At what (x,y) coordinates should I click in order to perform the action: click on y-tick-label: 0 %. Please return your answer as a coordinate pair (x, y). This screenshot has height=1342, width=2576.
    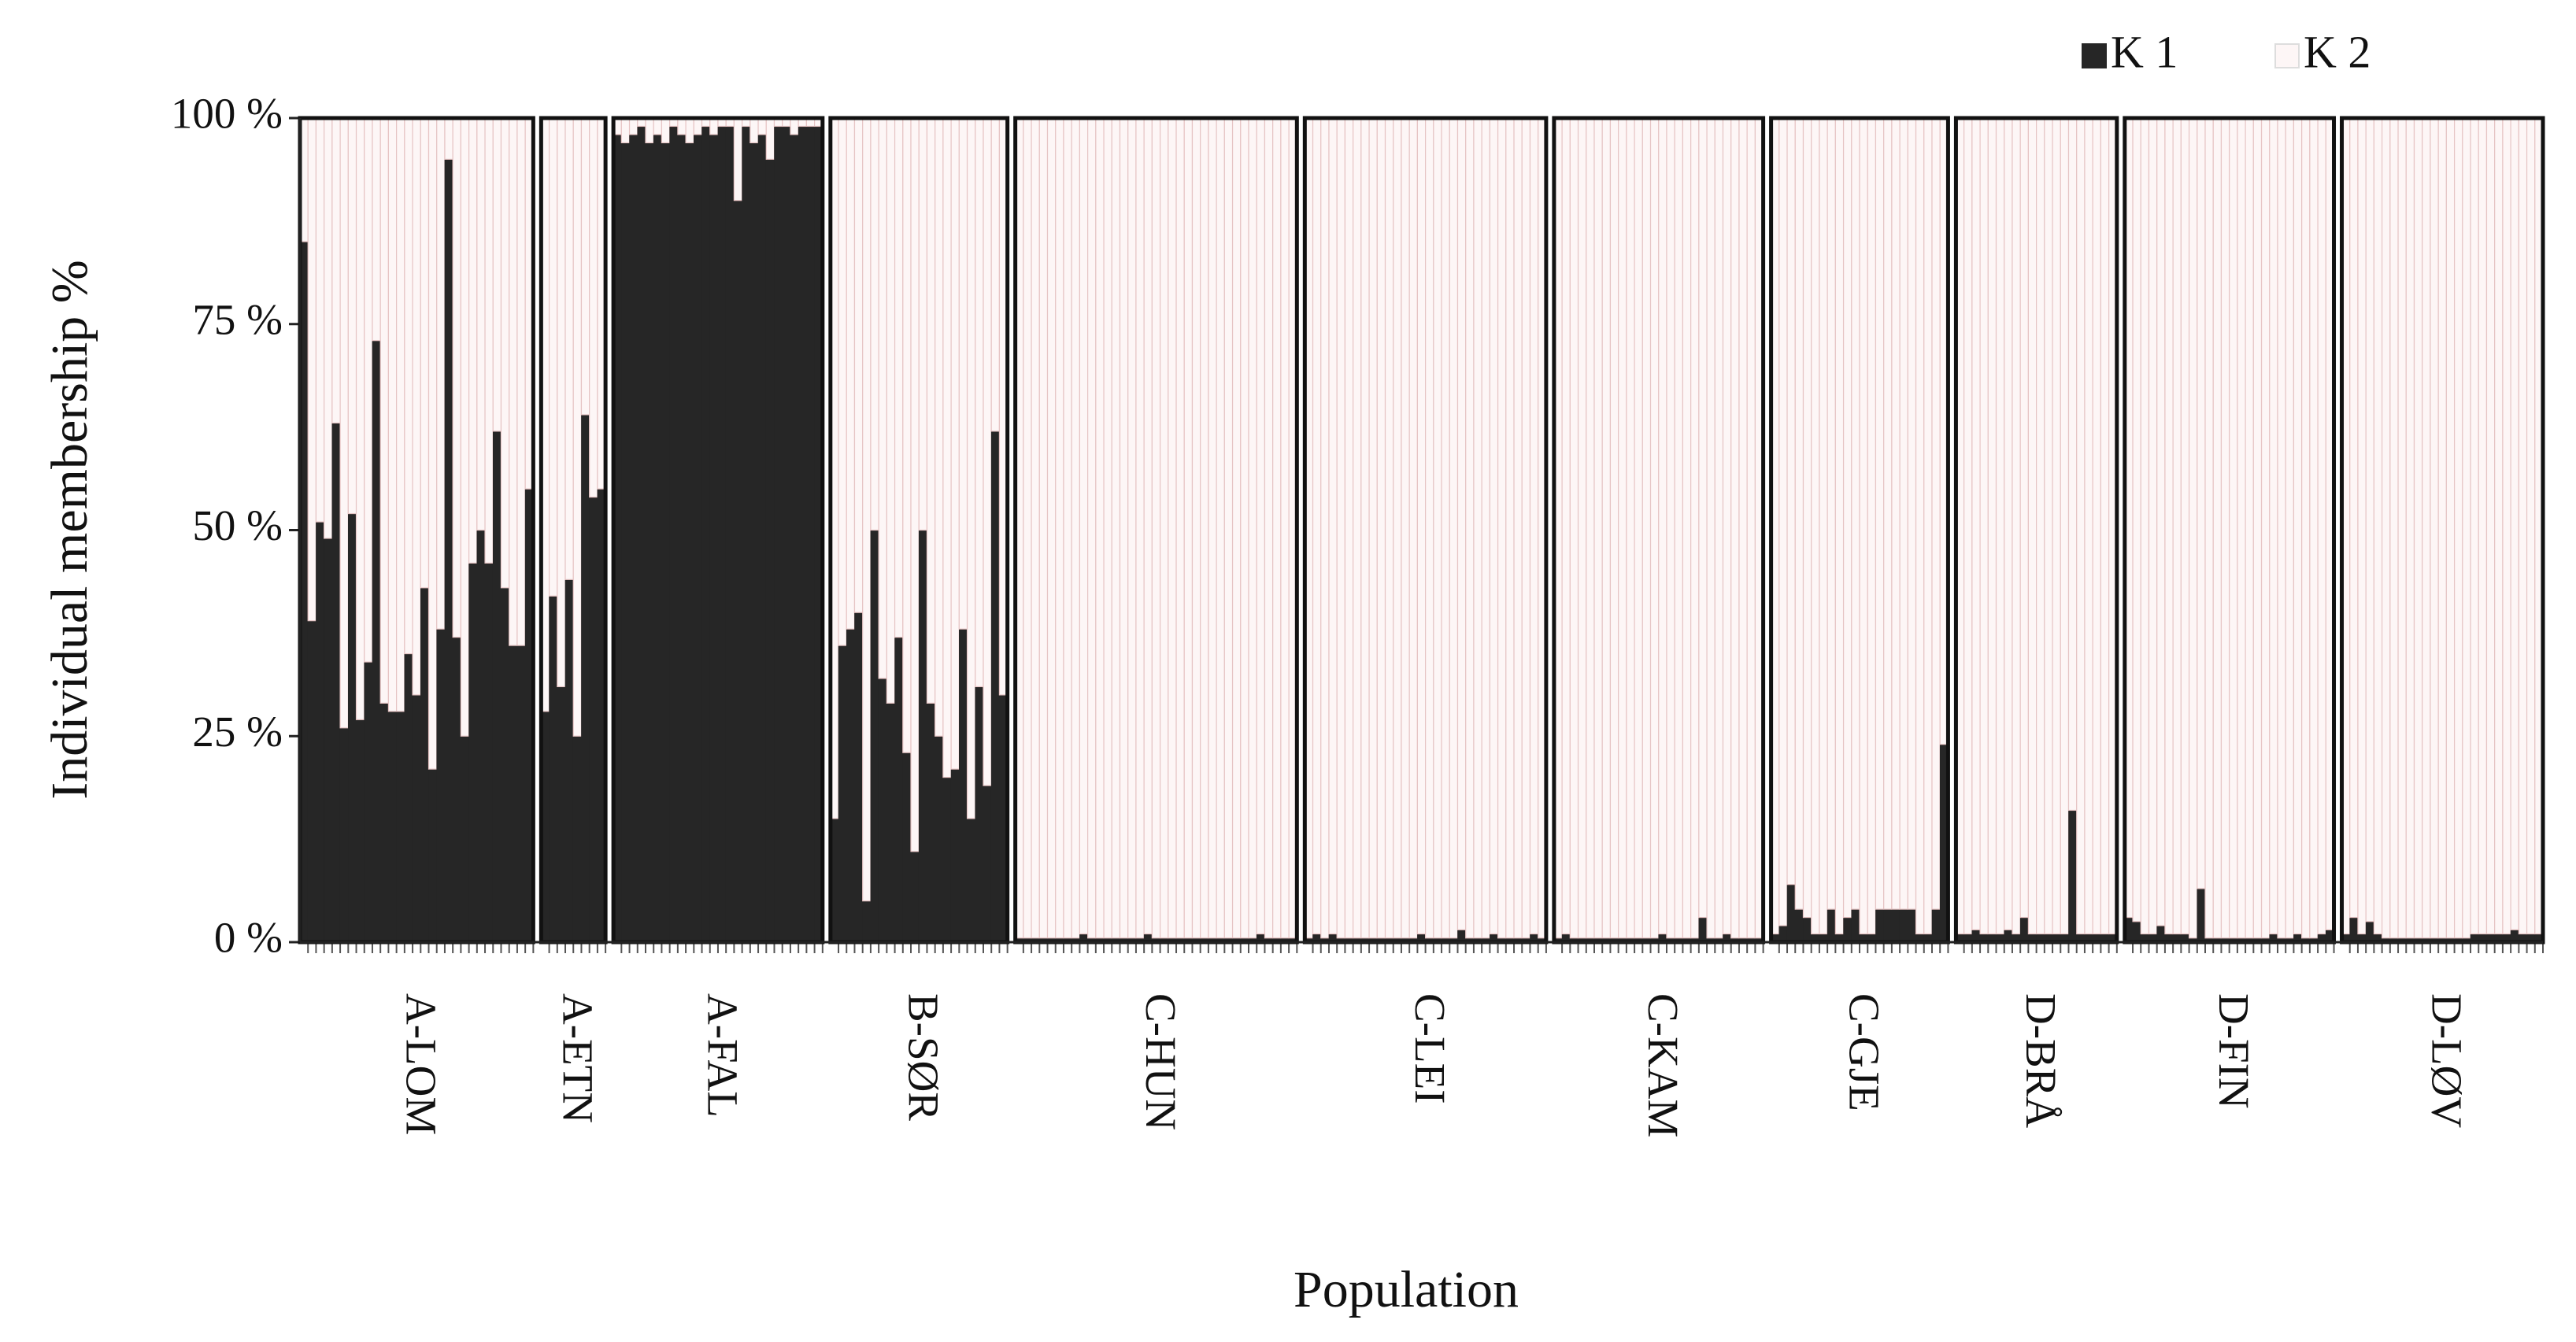
    Looking at the image, I should click on (248, 938).